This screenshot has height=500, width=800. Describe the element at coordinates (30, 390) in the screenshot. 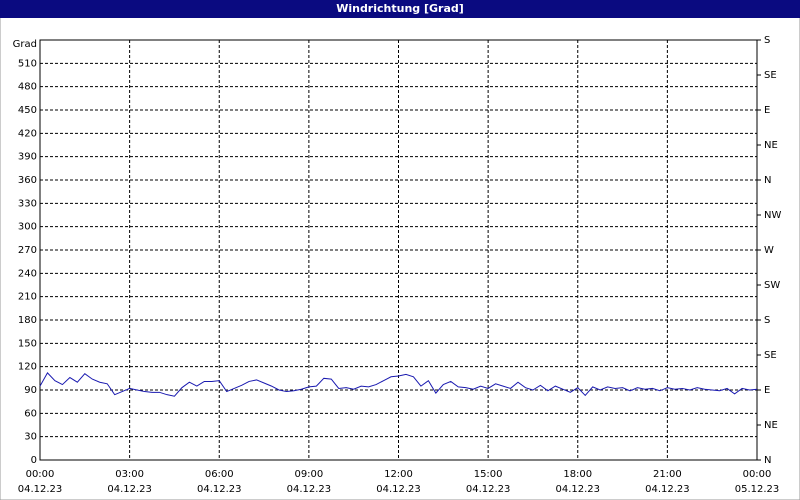

I see `y-tick-label: 90` at that location.